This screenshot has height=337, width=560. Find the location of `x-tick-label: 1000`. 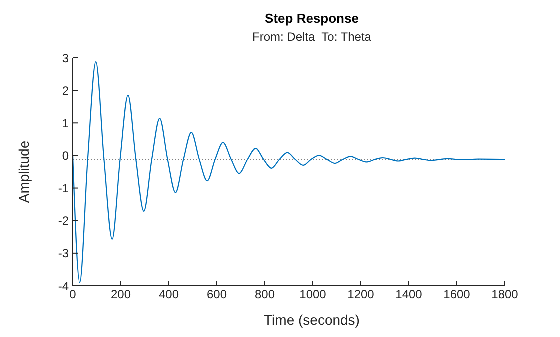

x-tick-label: 1000 is located at coordinates (313, 295).